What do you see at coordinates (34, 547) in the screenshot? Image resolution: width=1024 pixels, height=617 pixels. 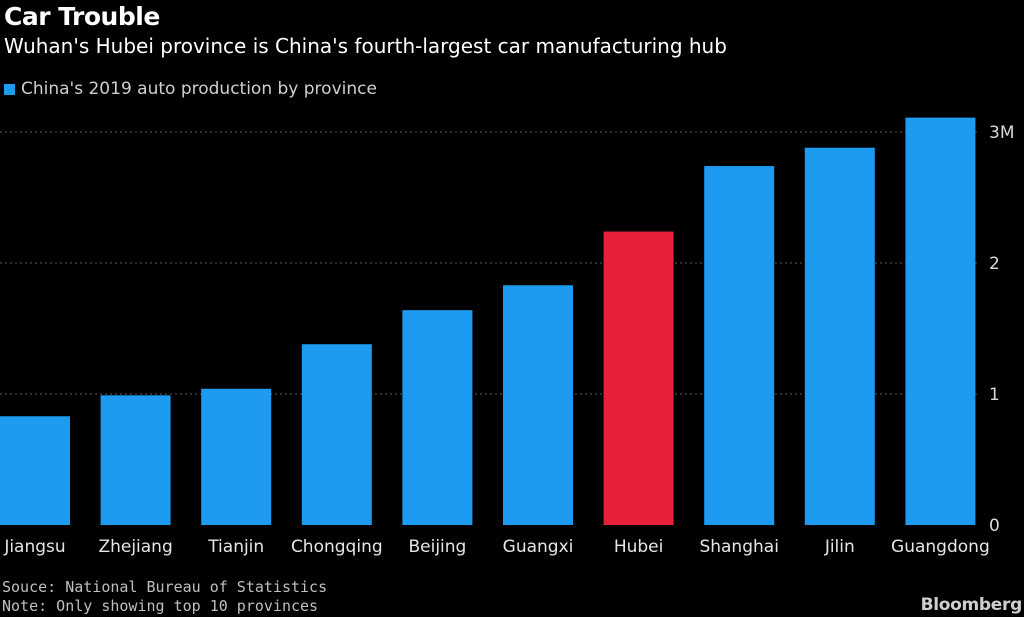 I see `x-tick-label: Jiangsu` at bounding box center [34, 547].